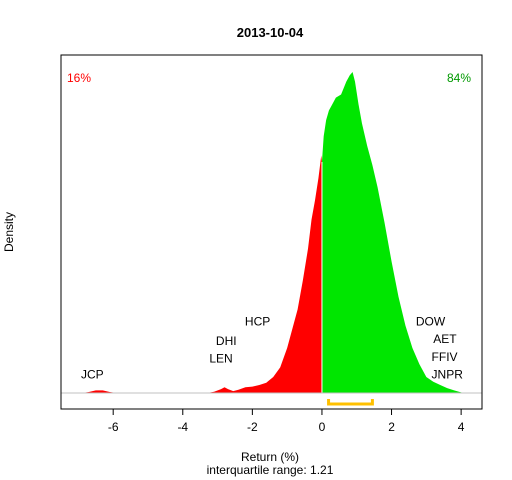  Describe the element at coordinates (445, 339) in the screenshot. I see `annotation-aet: AET` at that location.